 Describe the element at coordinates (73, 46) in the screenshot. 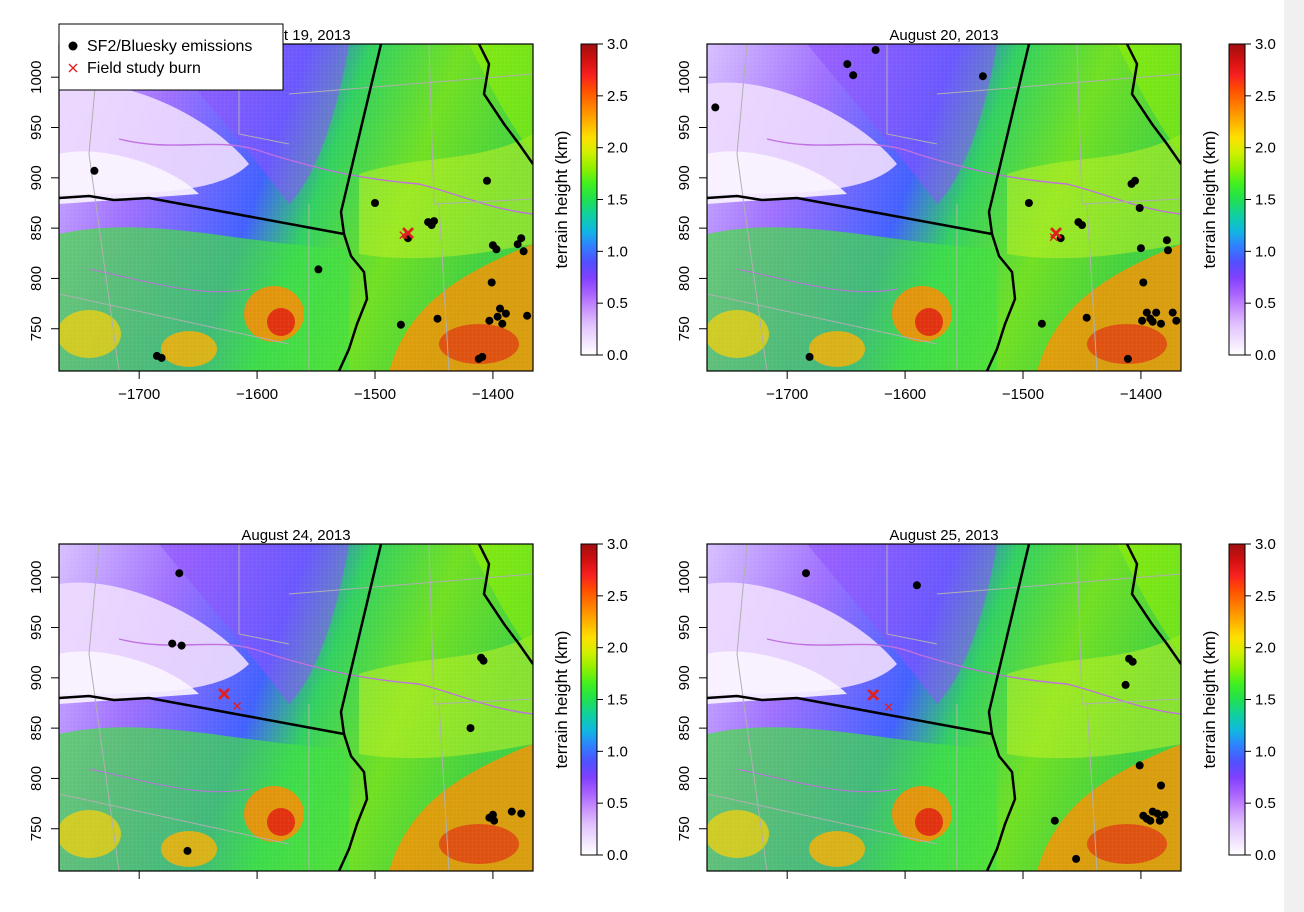

I see `legend-dot-icon` at that location.